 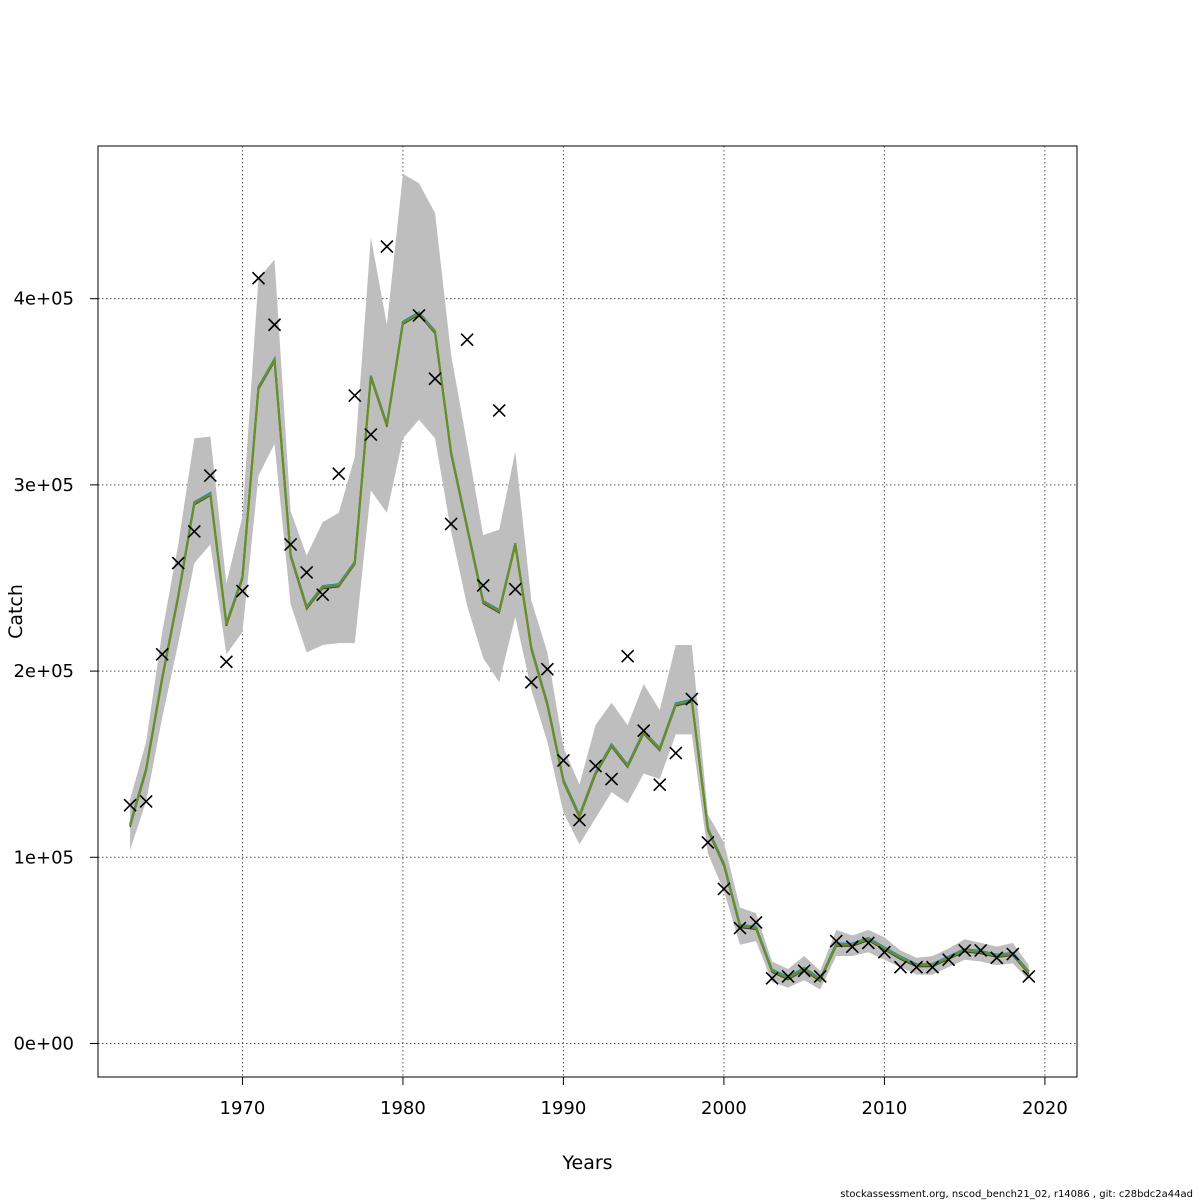 I want to click on x-tick-label: 2010, so click(x=885, y=1108).